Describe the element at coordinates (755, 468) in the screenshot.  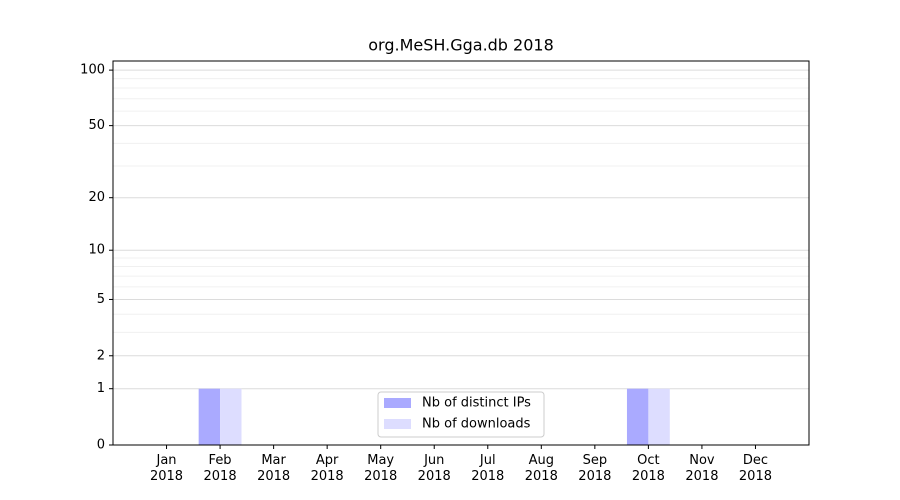
I see `x-tick-label: Dec 2018` at that location.